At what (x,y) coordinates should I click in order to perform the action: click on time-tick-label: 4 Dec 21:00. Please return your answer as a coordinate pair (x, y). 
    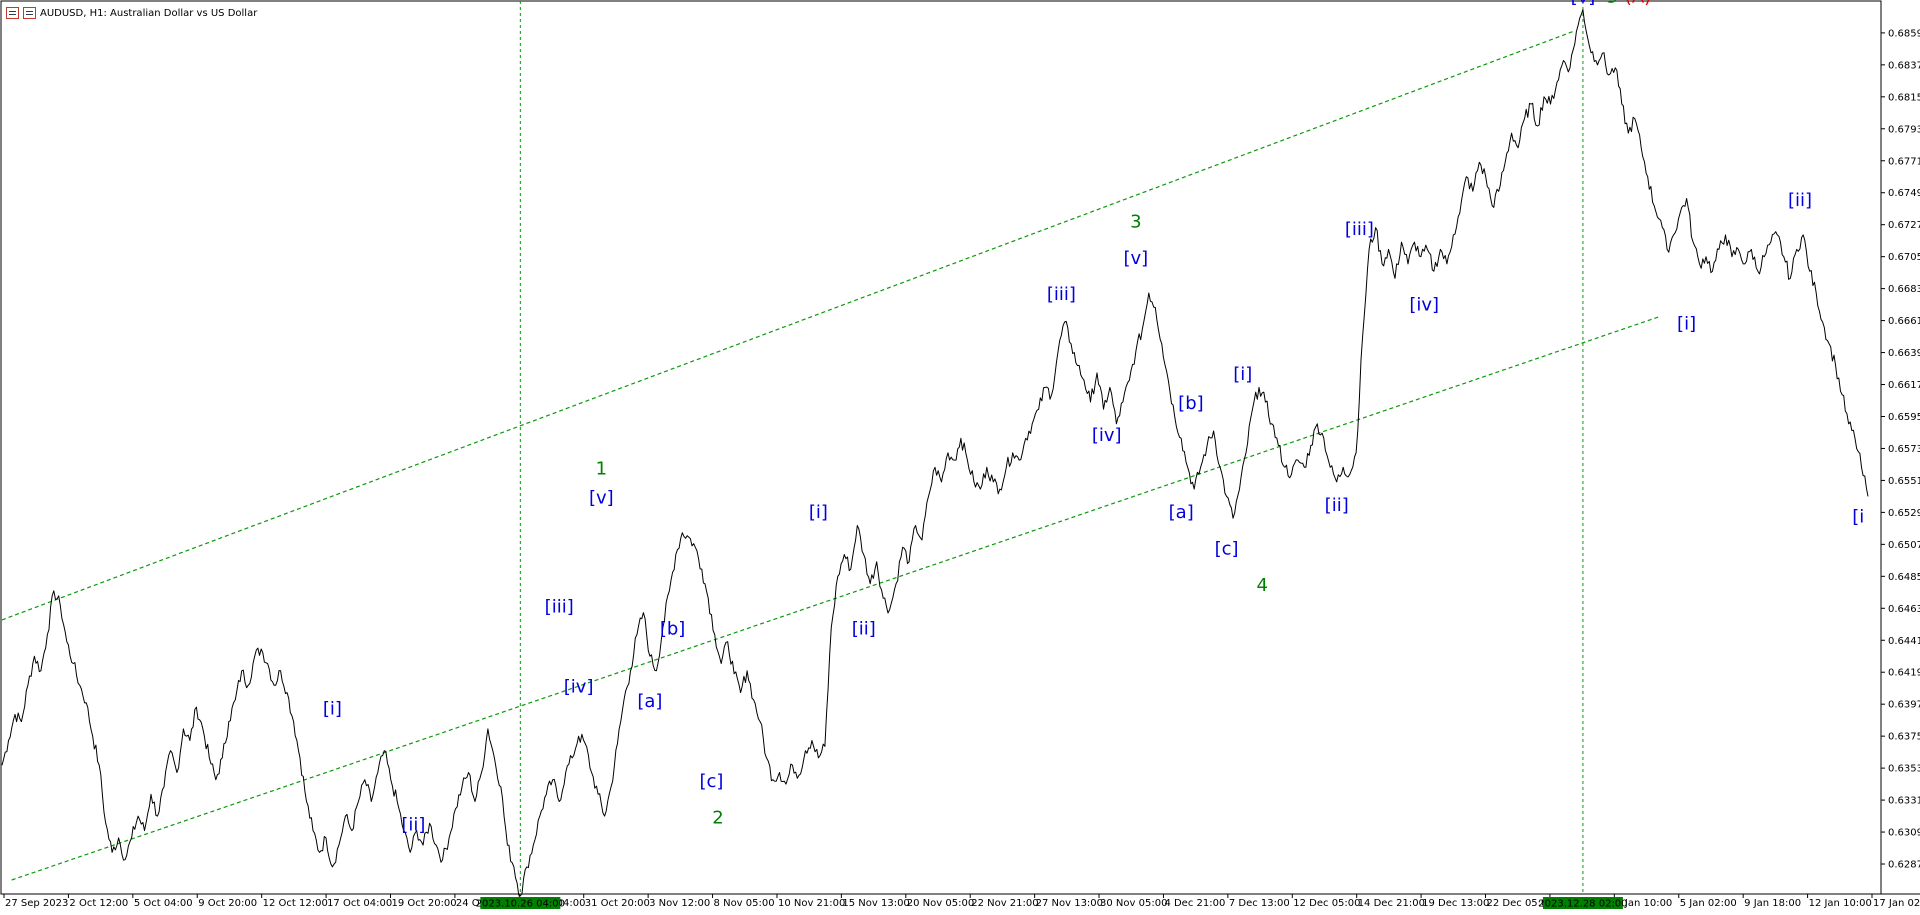
    Looking at the image, I should click on (1194, 903).